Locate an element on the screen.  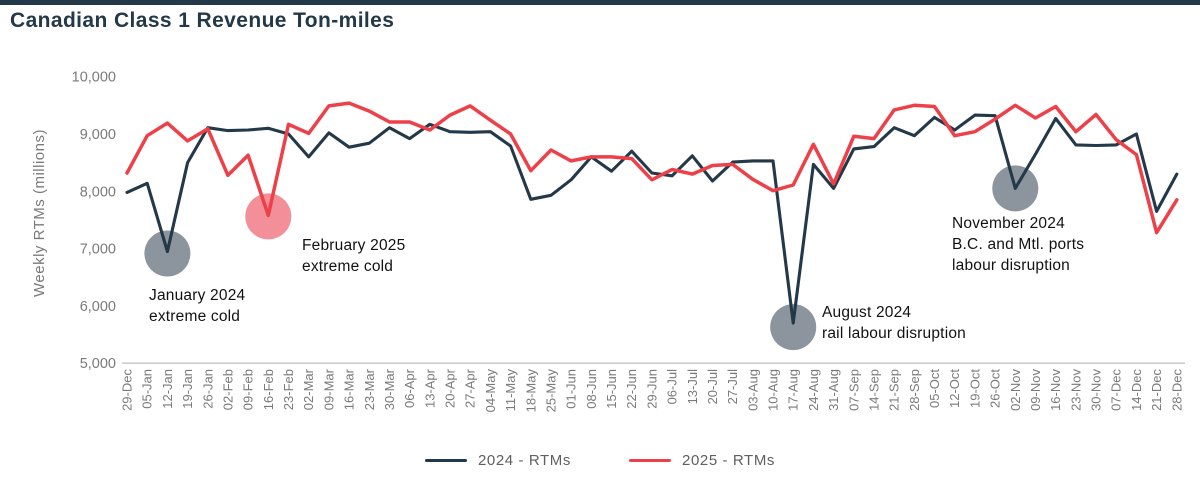
annotation-line: rail labour disruption is located at coordinates (894, 333).